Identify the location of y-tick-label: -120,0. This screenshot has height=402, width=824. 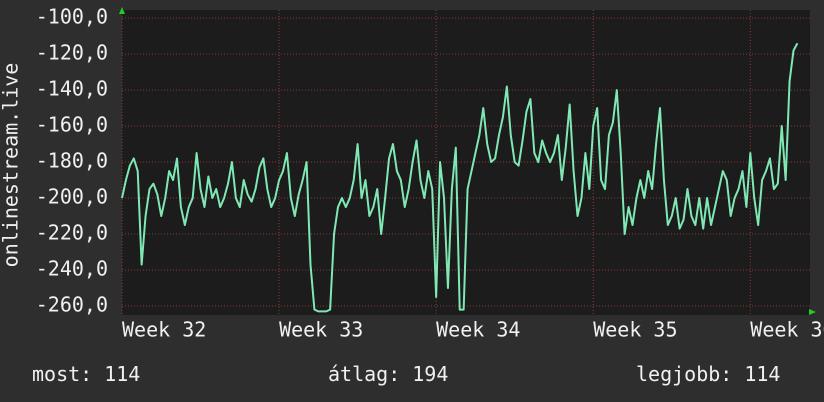
(72, 53).